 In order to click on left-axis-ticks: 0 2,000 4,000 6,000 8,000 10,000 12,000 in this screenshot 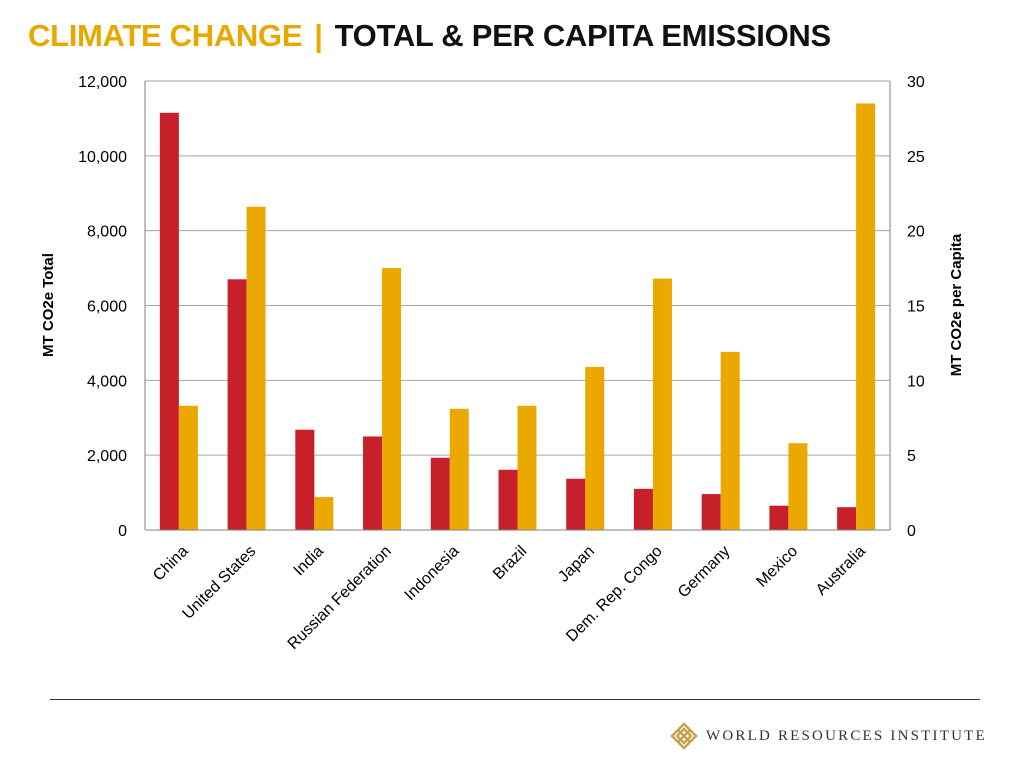, I will do `click(102, 307)`.